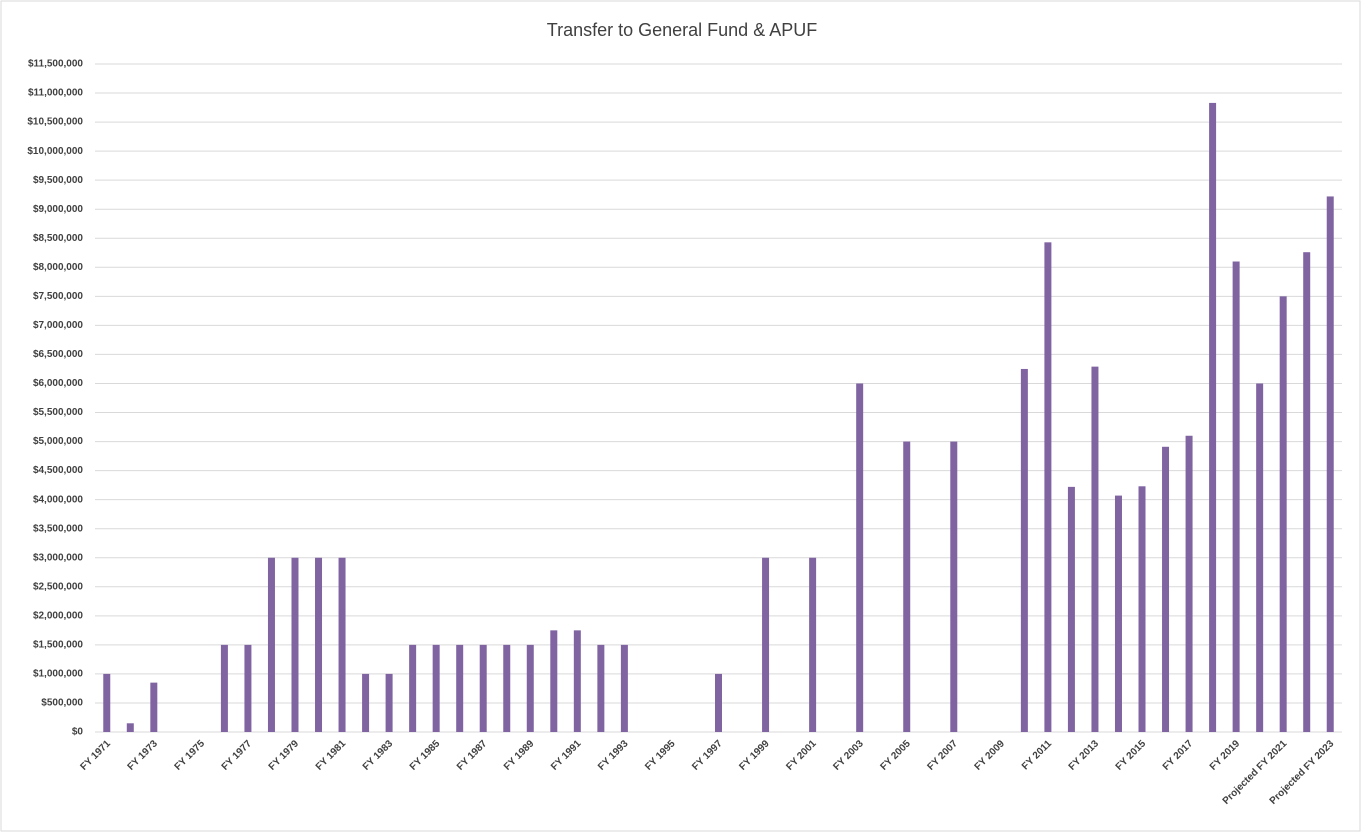 The width and height of the screenshot is (1362, 833). I want to click on y-tick-label: $11,500,000, so click(55, 64).